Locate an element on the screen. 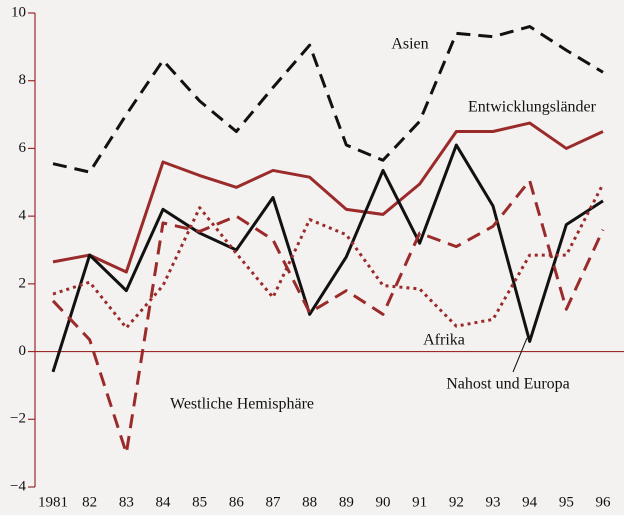  series-label: Afrika is located at coordinates (444, 340).